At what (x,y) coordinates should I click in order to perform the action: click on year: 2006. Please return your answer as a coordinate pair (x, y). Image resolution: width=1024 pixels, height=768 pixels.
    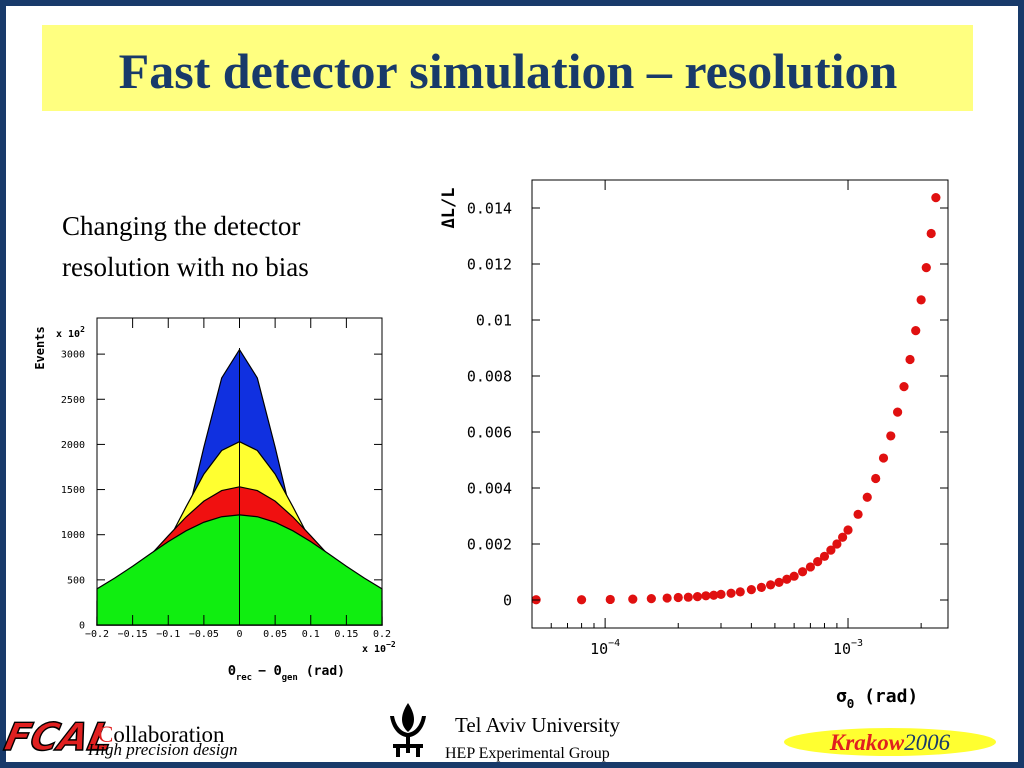
    Looking at the image, I should click on (927, 742).